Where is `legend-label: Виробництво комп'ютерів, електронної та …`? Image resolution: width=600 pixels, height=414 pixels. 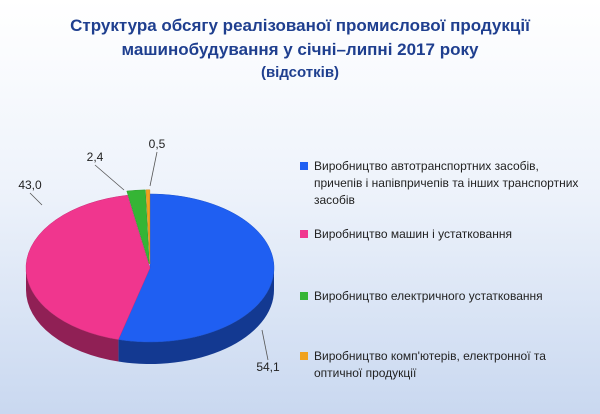 legend-label: Виробництво комп'ютерів, електронної та … is located at coordinates (430, 364).